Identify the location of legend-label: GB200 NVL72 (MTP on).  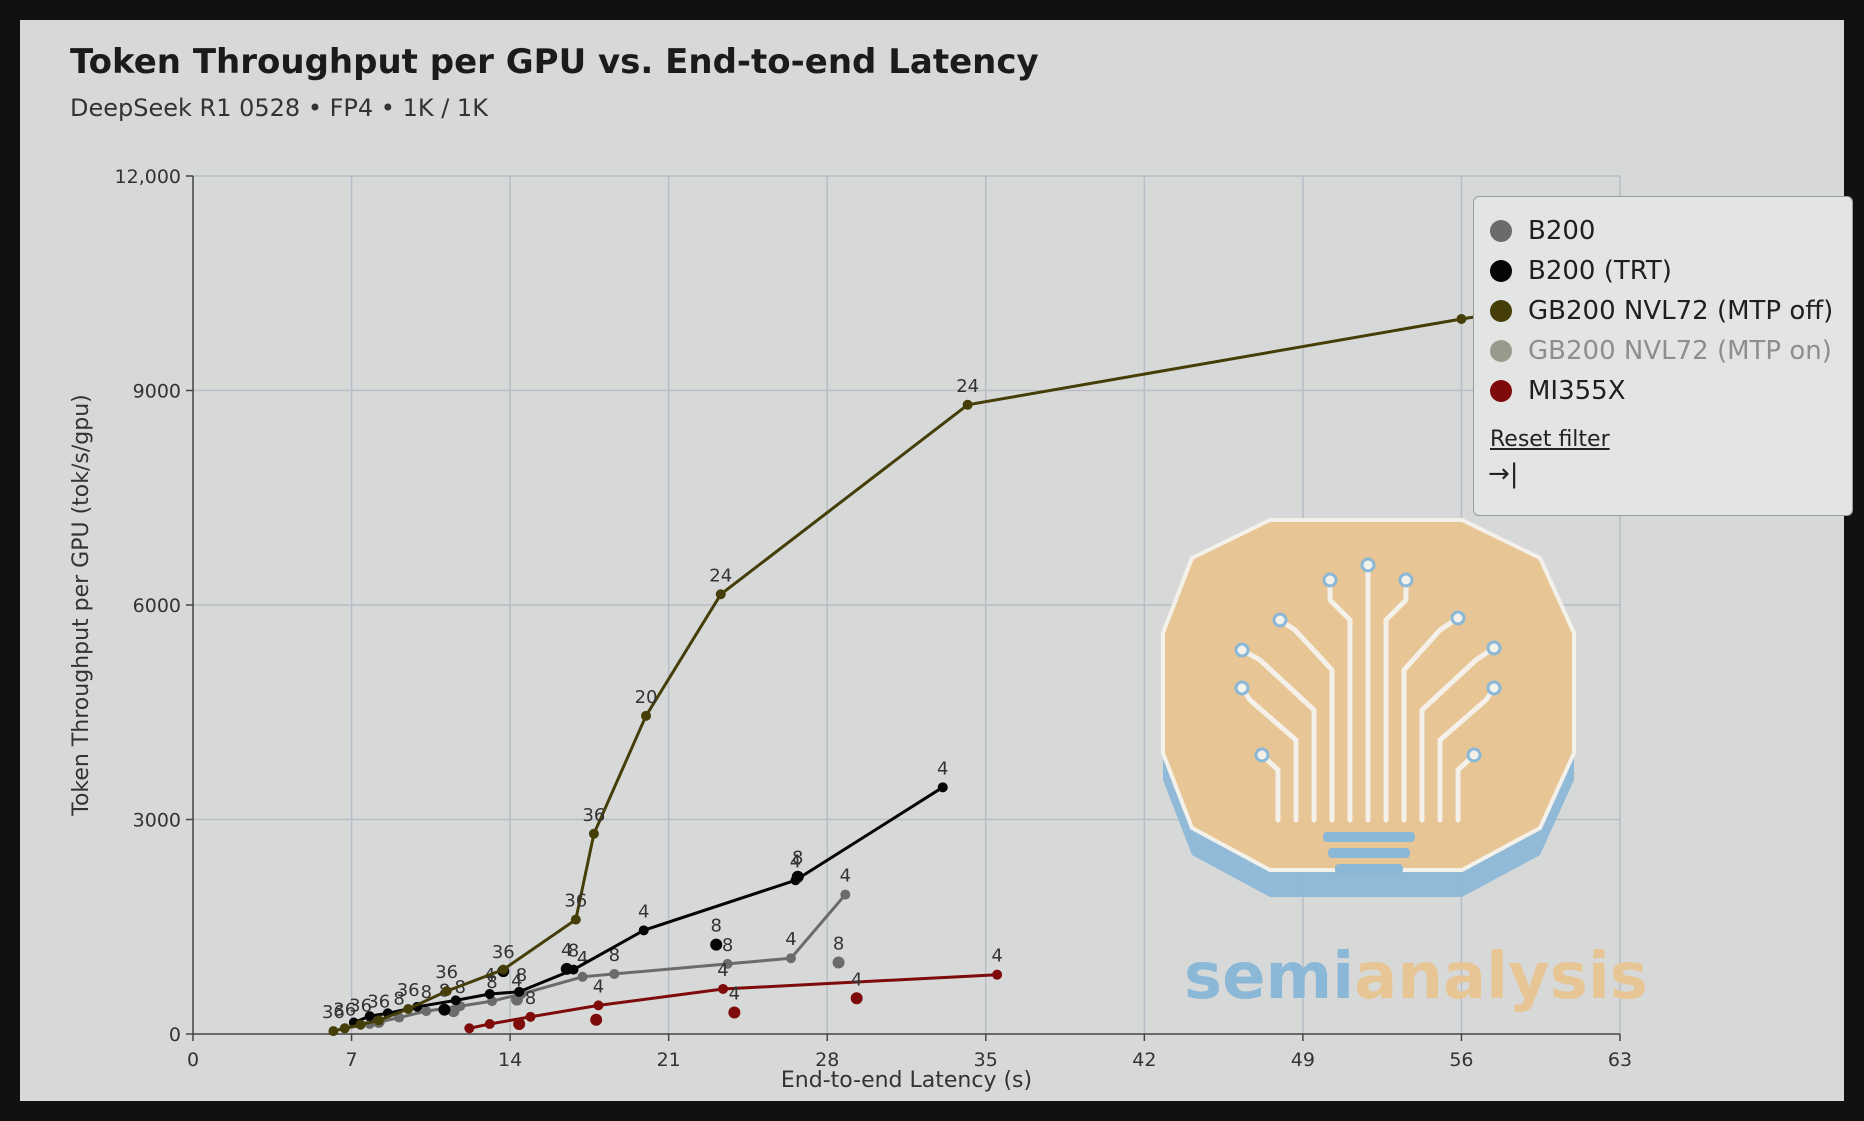
(1680, 351).